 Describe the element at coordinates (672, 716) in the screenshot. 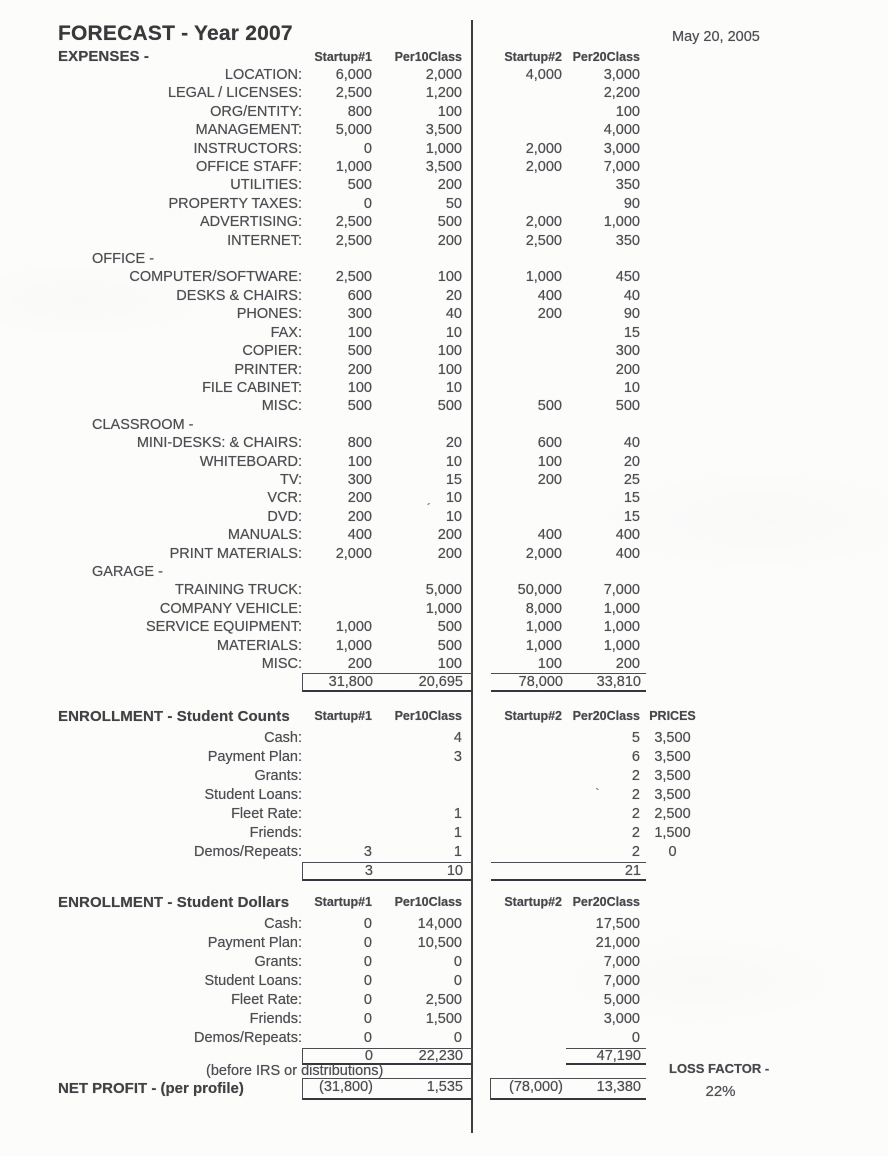

I see `column-header-prices: PRICES` at that location.